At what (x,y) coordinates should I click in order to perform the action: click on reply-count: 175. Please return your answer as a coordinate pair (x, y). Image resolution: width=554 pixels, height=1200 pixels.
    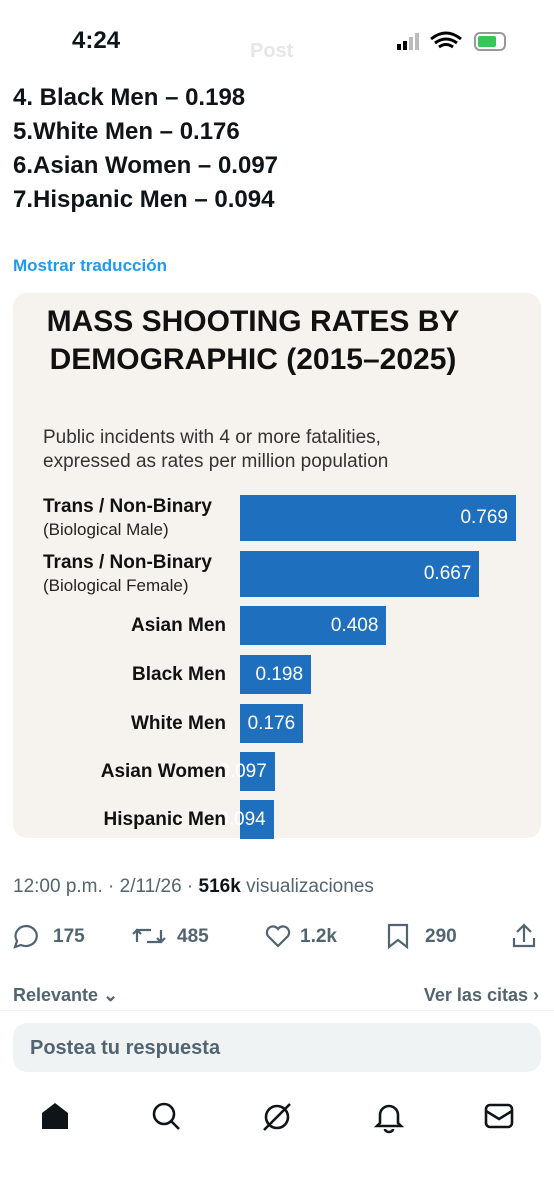
    Looking at the image, I should click on (69, 936).